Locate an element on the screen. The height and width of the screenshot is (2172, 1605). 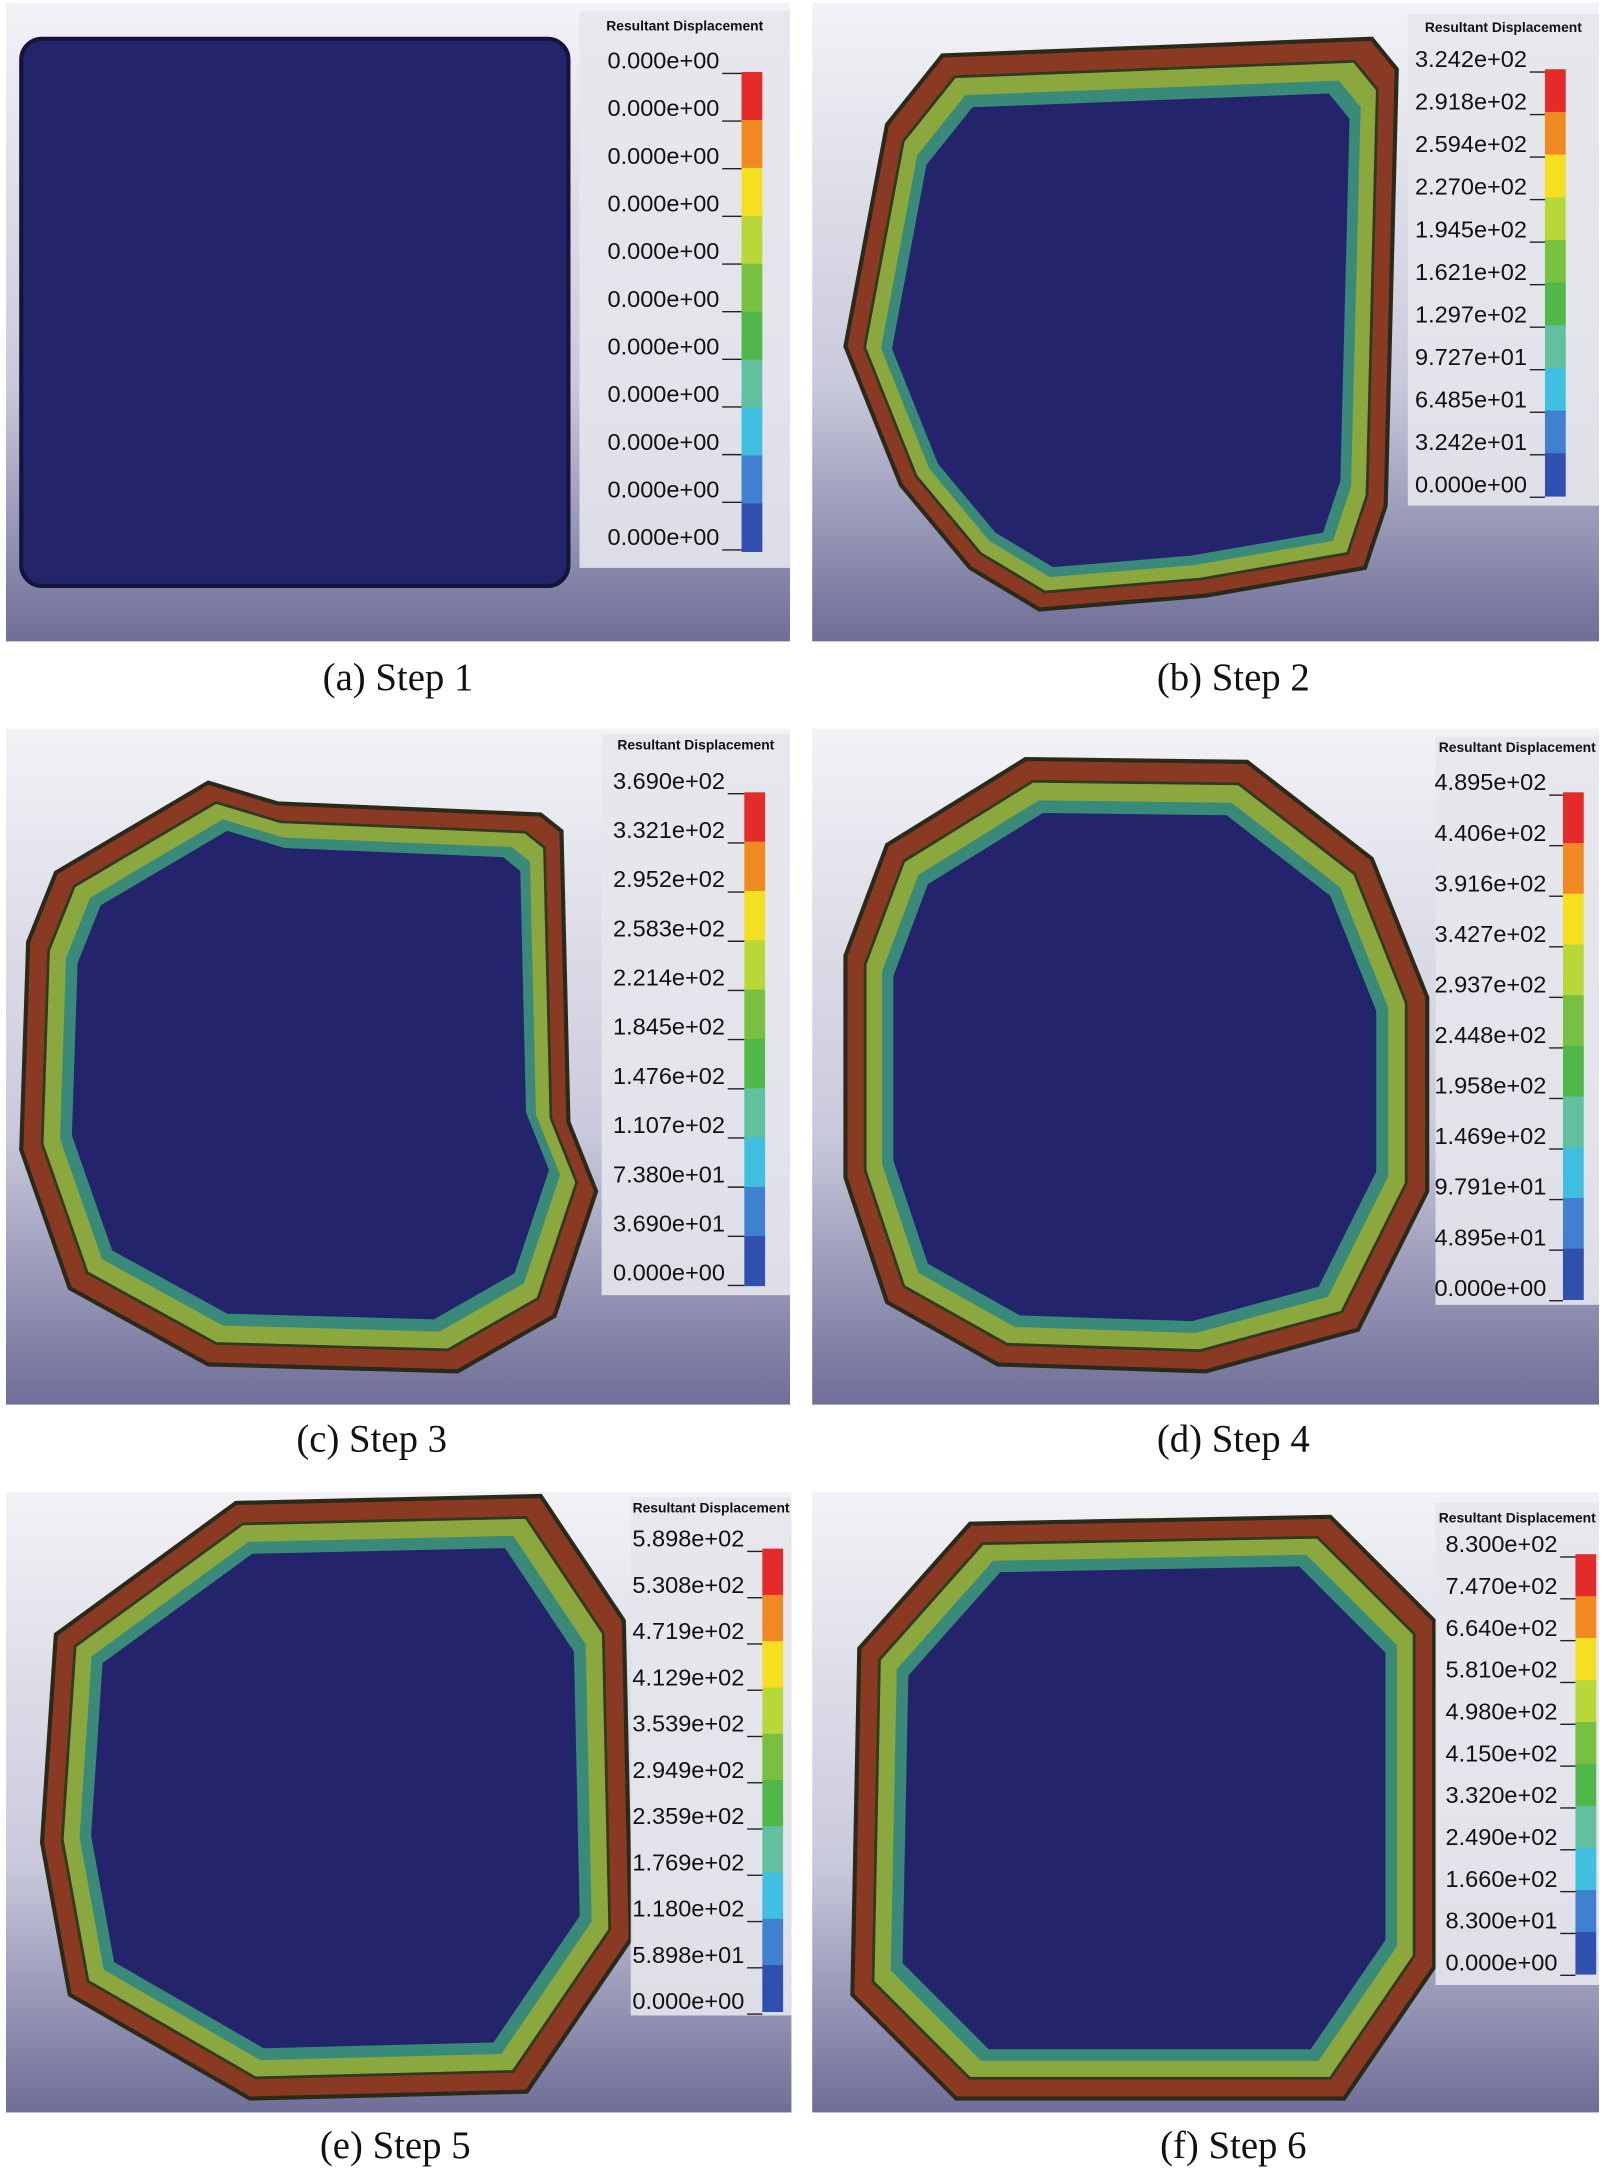
legend-label: 2.490e+02 is located at coordinates (1502, 1837).